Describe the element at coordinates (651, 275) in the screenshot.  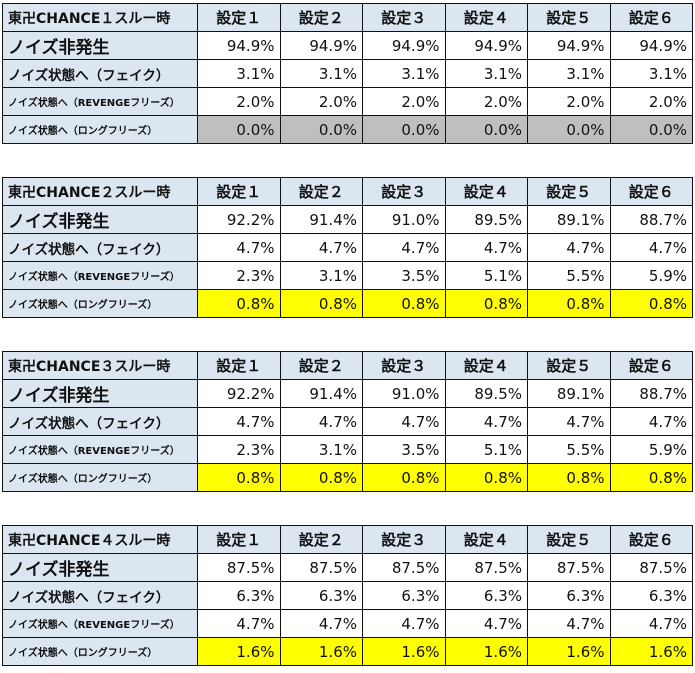
I see `value-cell: 5.9%` at that location.